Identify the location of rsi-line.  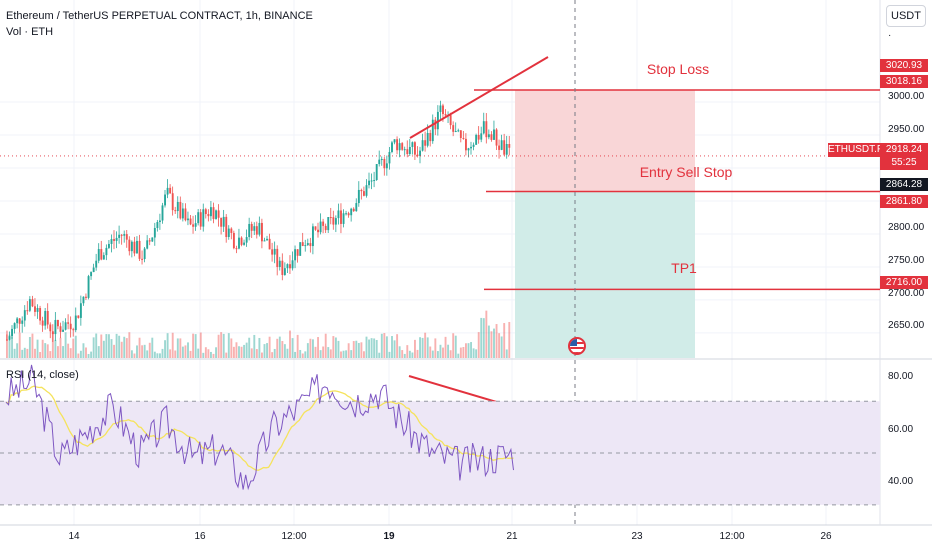
(259, 427).